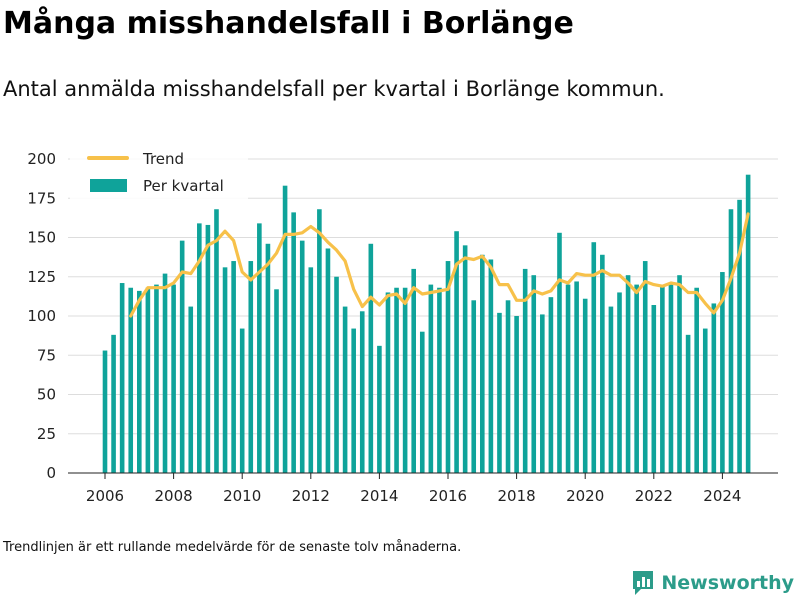 The height and width of the screenshot is (600, 800). I want to click on legend: Trend Per kvartal, so click(159, 174).